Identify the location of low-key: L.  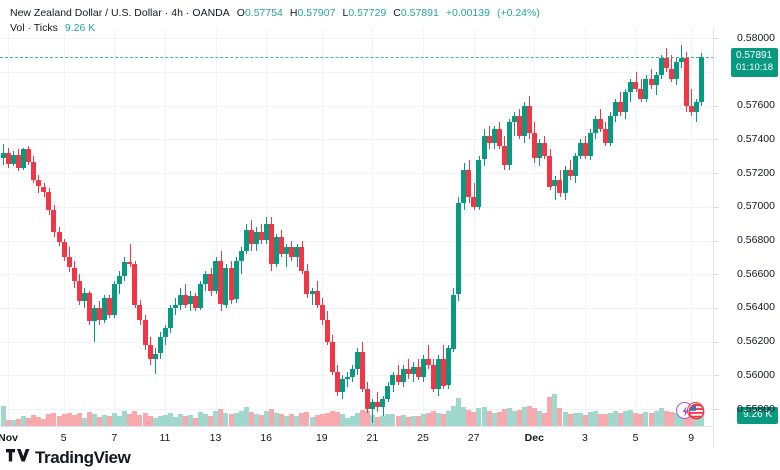
(345, 13).